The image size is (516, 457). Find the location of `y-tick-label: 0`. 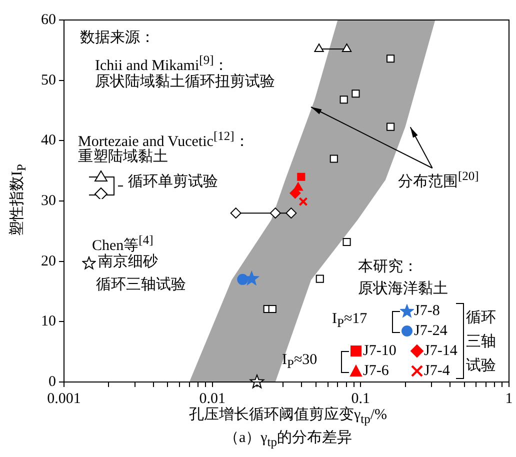

y-tick-label: 0 is located at coordinates (52, 382).